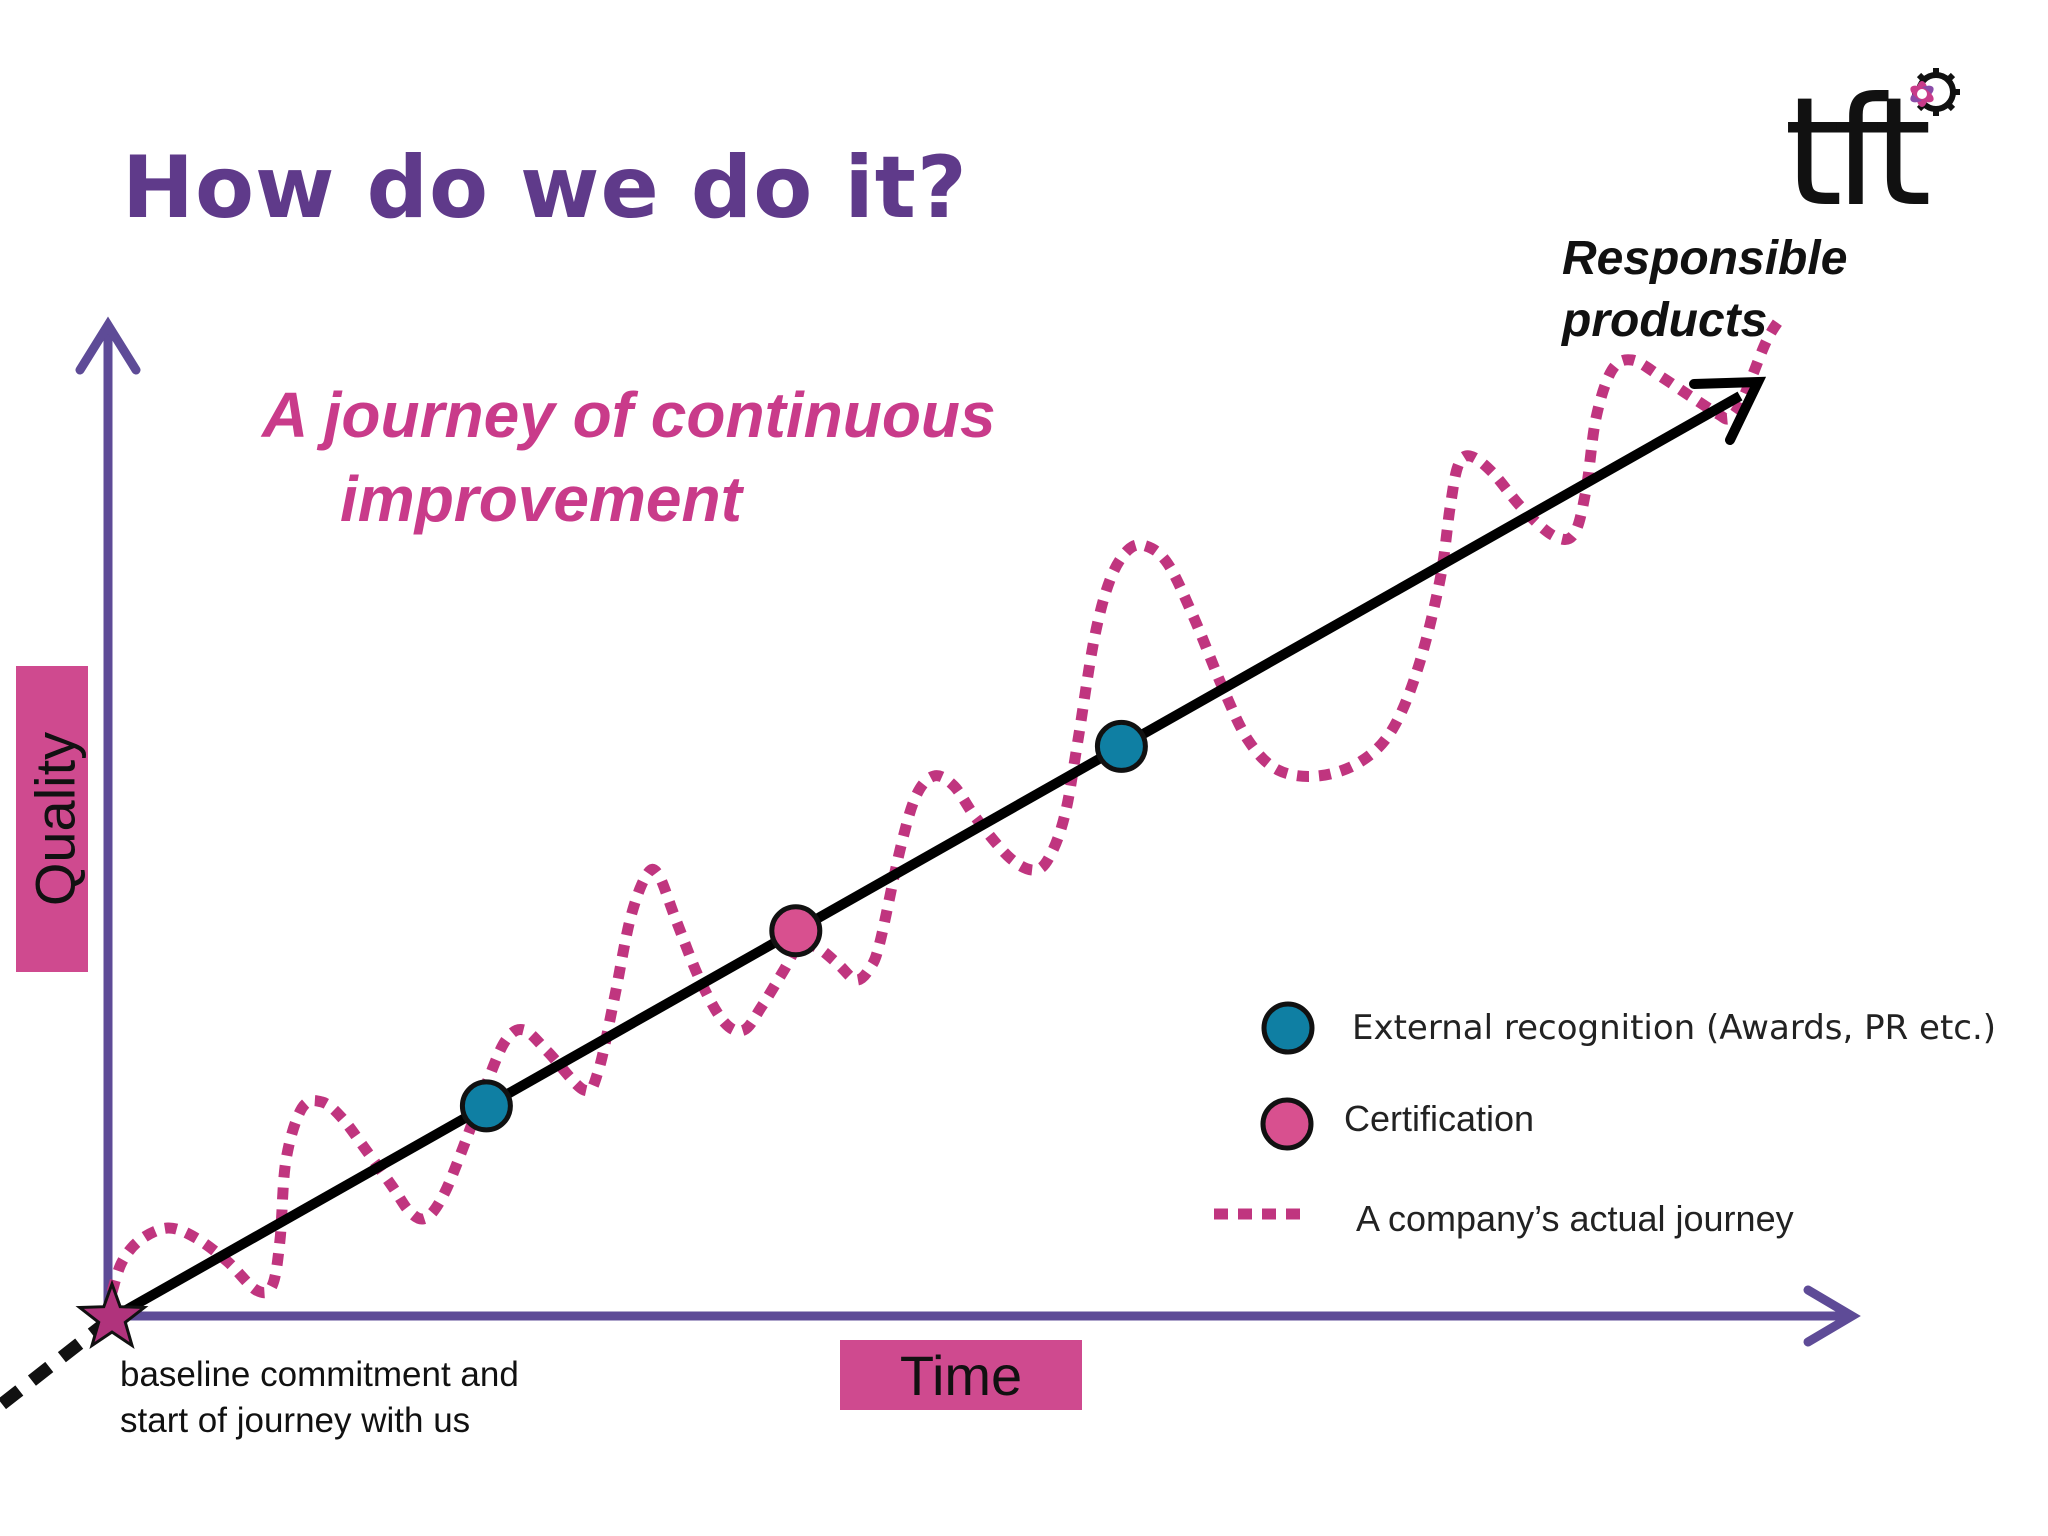 The image size is (2048, 1536). What do you see at coordinates (58, 1361) in the screenshot?
I see `pre-journey-line` at bounding box center [58, 1361].